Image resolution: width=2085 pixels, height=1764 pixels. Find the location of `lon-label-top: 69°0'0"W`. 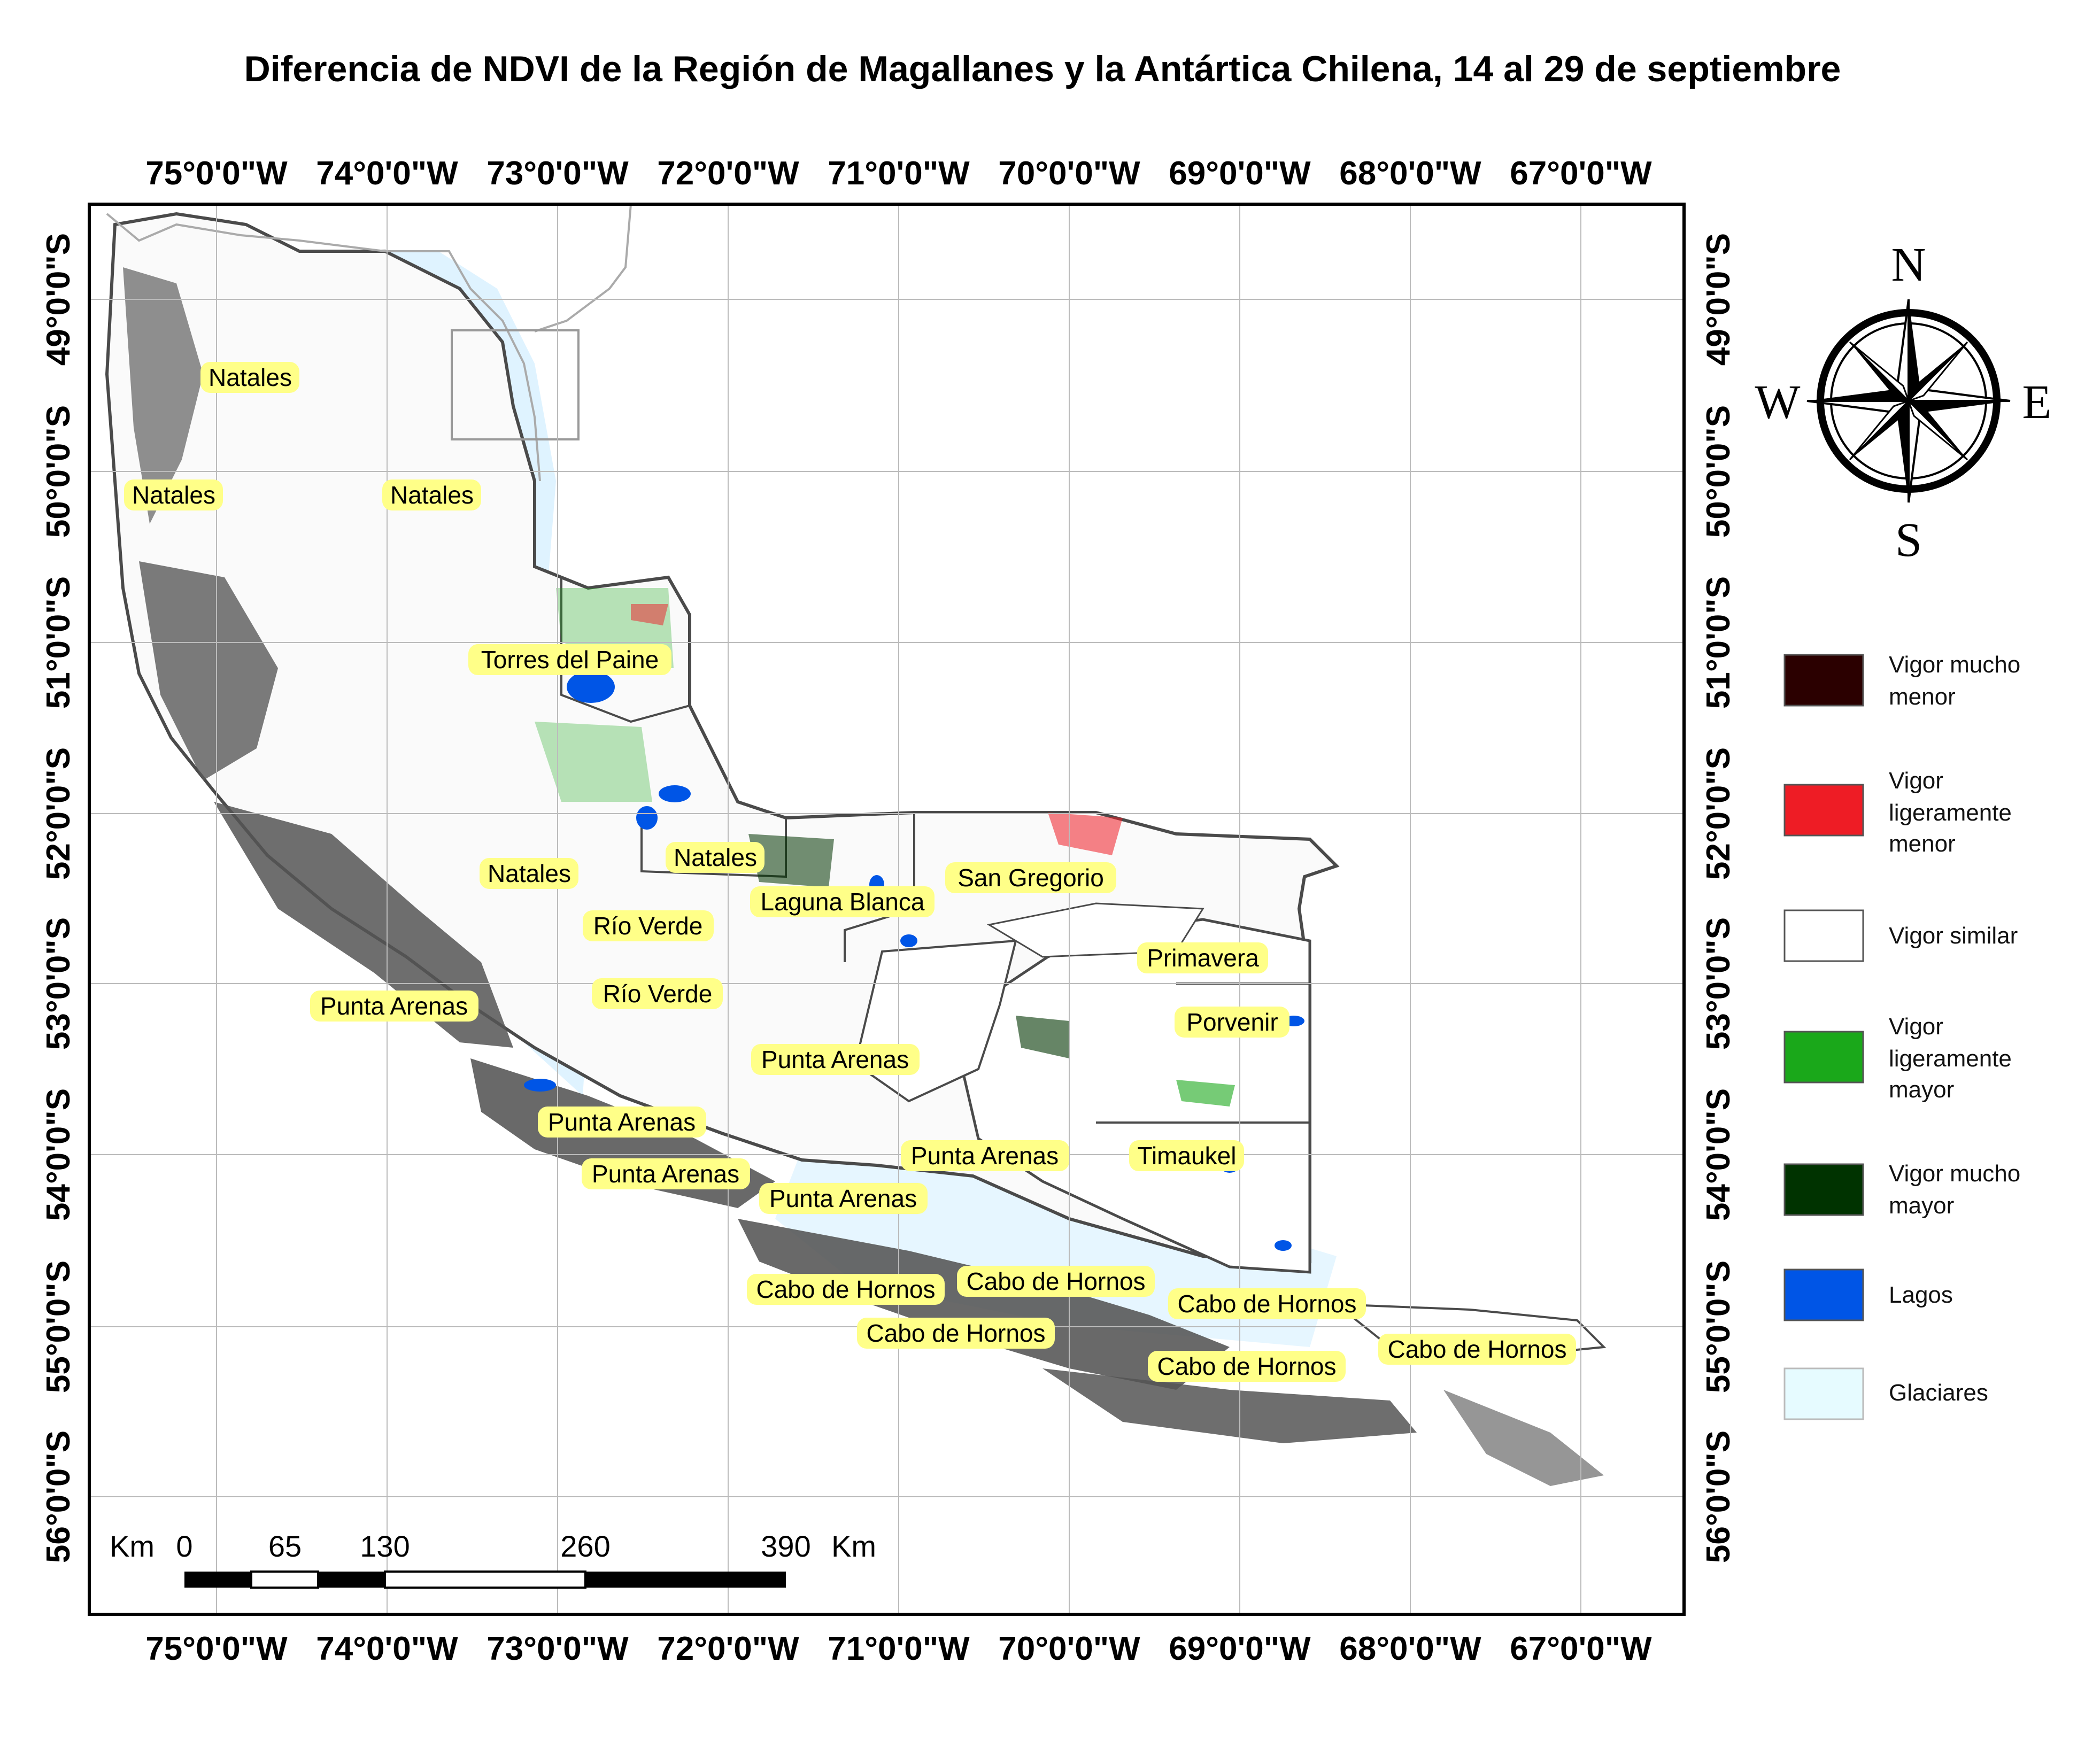

lon-label-top: 69°0'0"W is located at coordinates (1240, 174).